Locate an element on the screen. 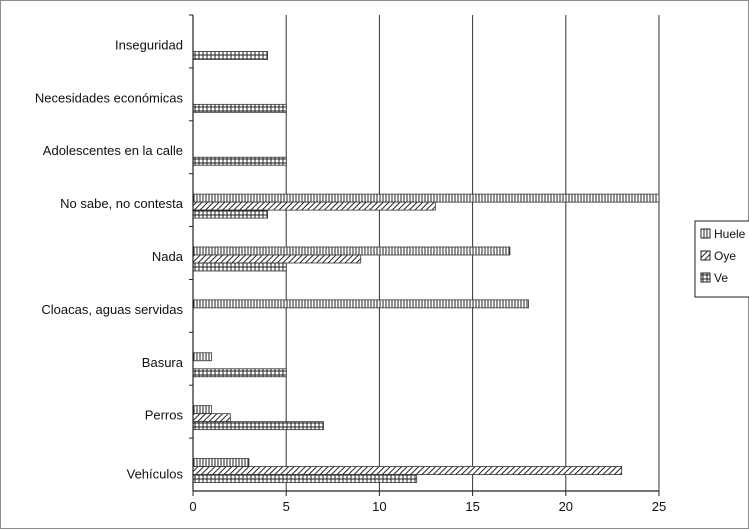  category-label: Adolescentes en la calle is located at coordinates (113, 150).